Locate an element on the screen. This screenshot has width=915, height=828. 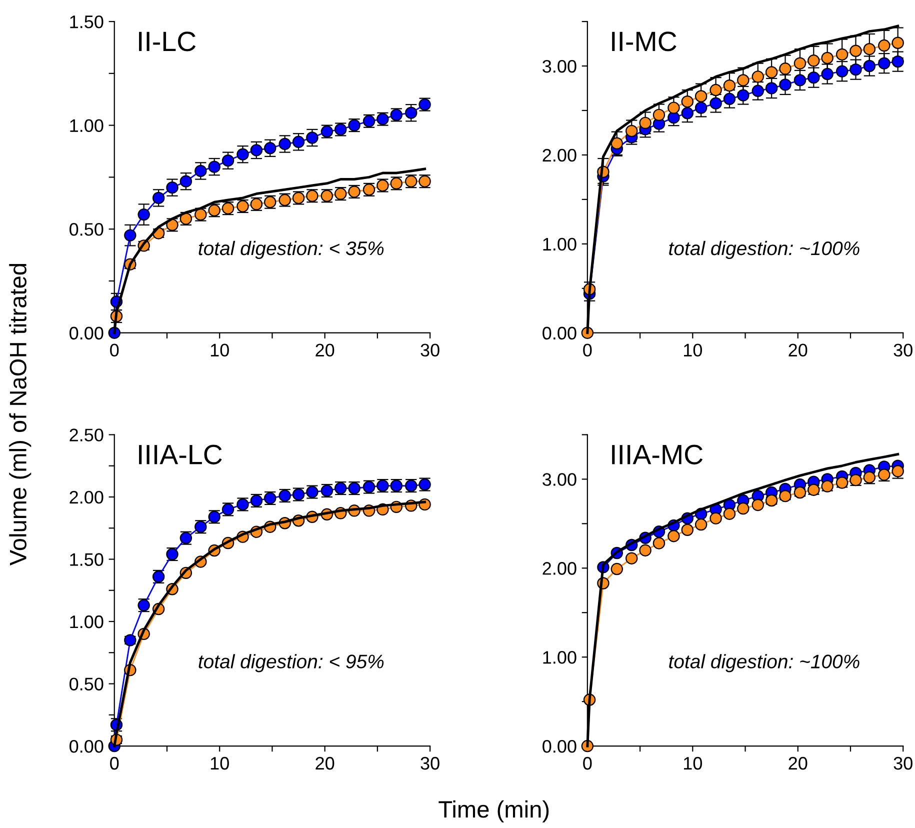
annotation: total digestion: < 35% is located at coordinates (291, 250).